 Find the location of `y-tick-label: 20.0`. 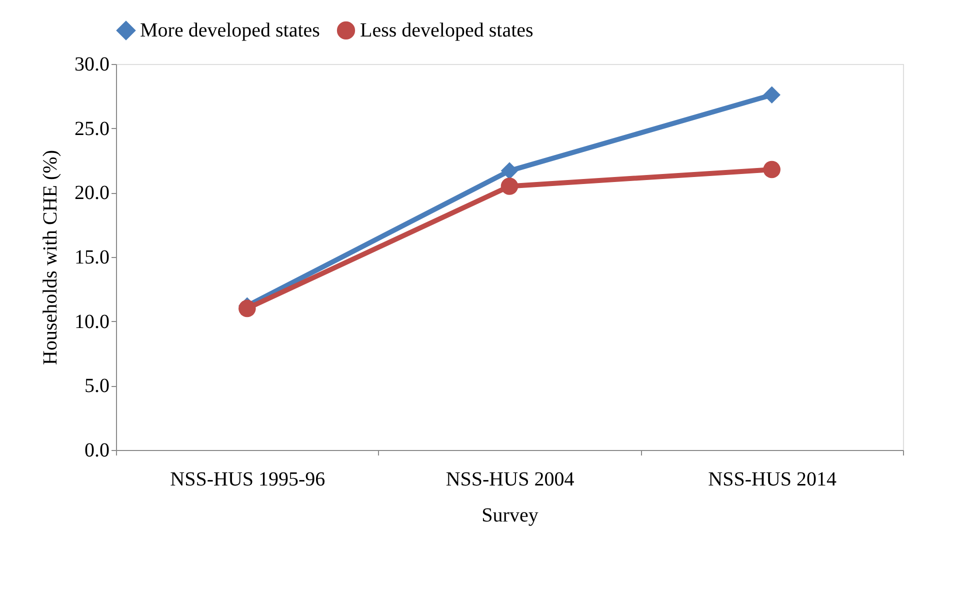

y-tick-label: 20.0 is located at coordinates (92, 193).